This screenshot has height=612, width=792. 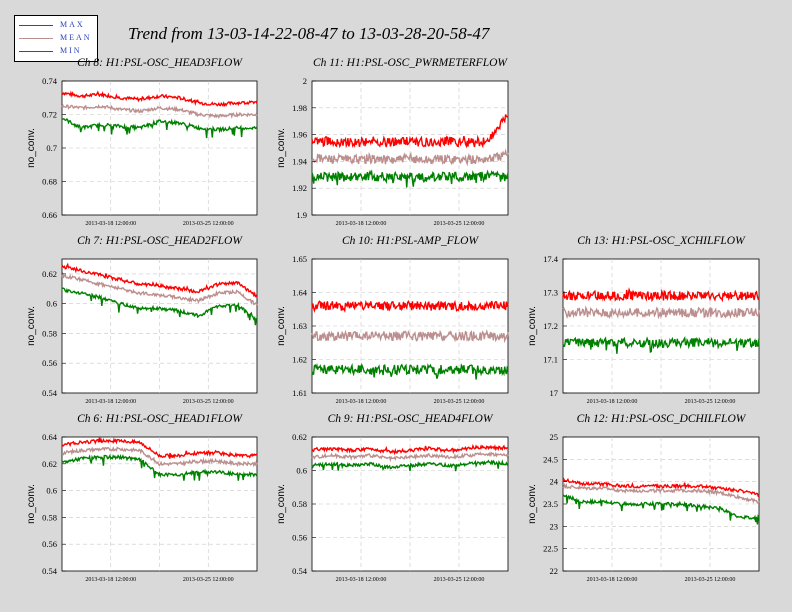 I want to click on y-tick-label: 1.65, so click(x=299, y=259).